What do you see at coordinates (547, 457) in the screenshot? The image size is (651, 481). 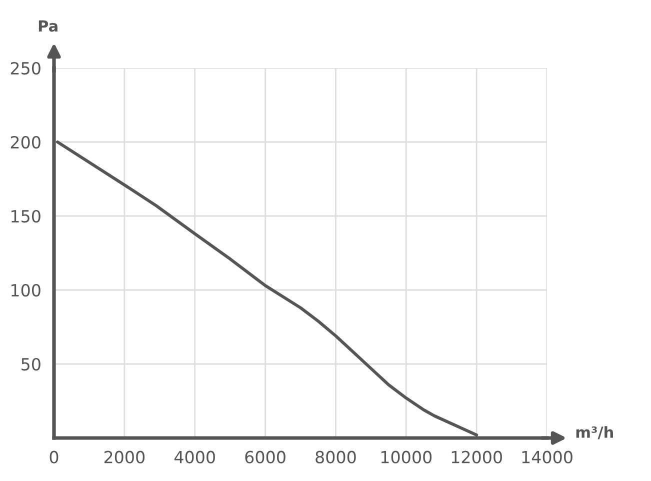 I see `x-tick-label: 14000` at bounding box center [547, 457].